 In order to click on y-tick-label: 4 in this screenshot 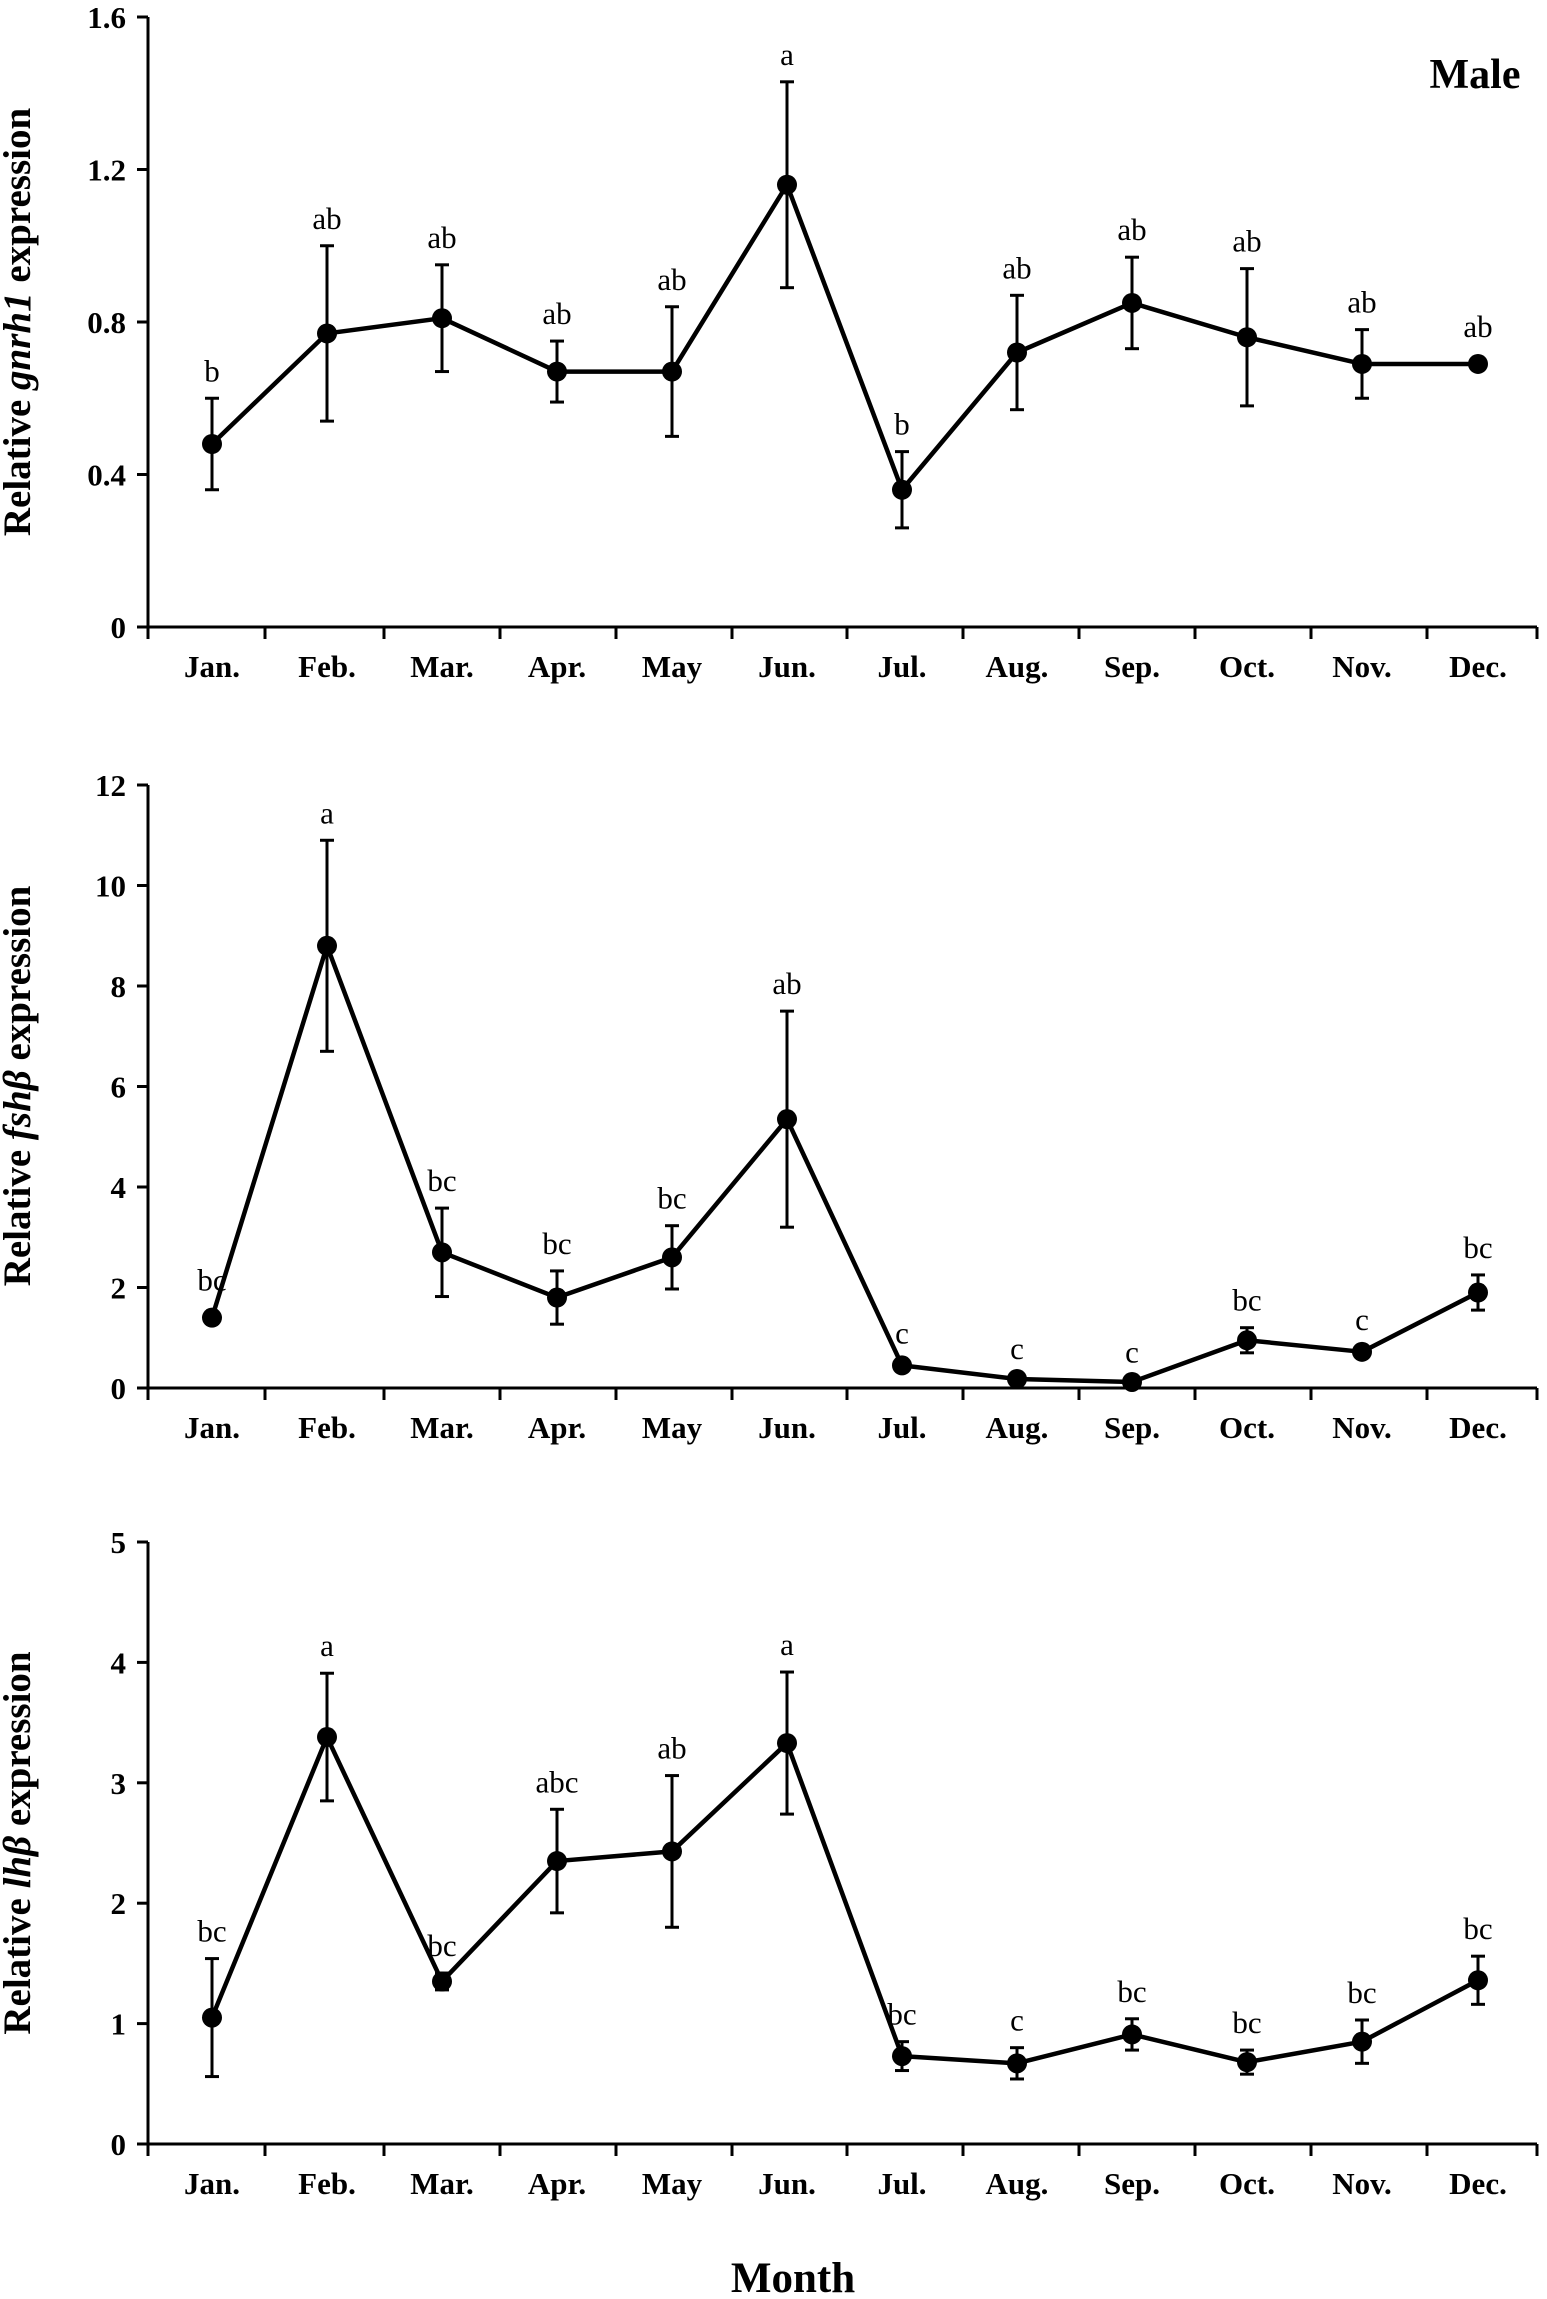, I will do `click(119, 1187)`.